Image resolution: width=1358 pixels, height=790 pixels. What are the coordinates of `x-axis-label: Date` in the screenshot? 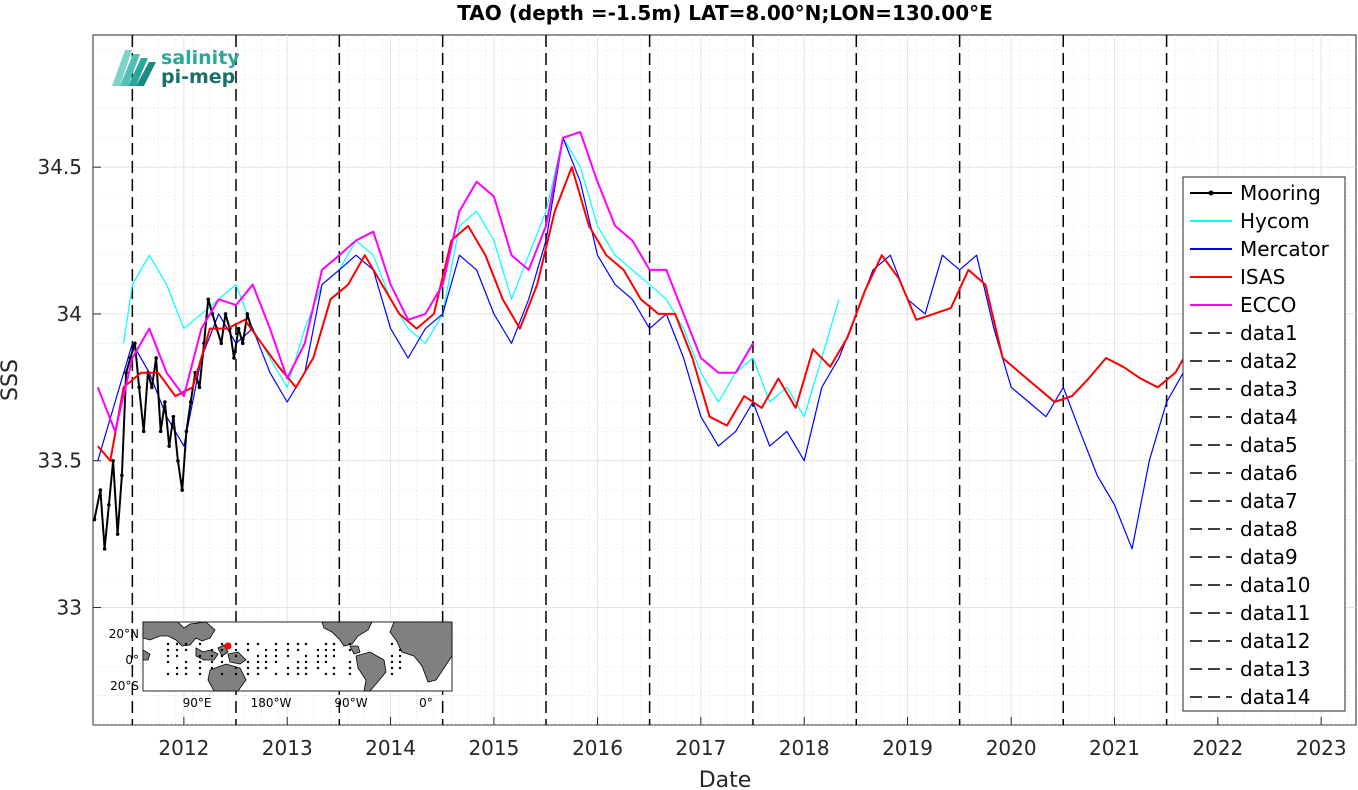 It's located at (725, 779).